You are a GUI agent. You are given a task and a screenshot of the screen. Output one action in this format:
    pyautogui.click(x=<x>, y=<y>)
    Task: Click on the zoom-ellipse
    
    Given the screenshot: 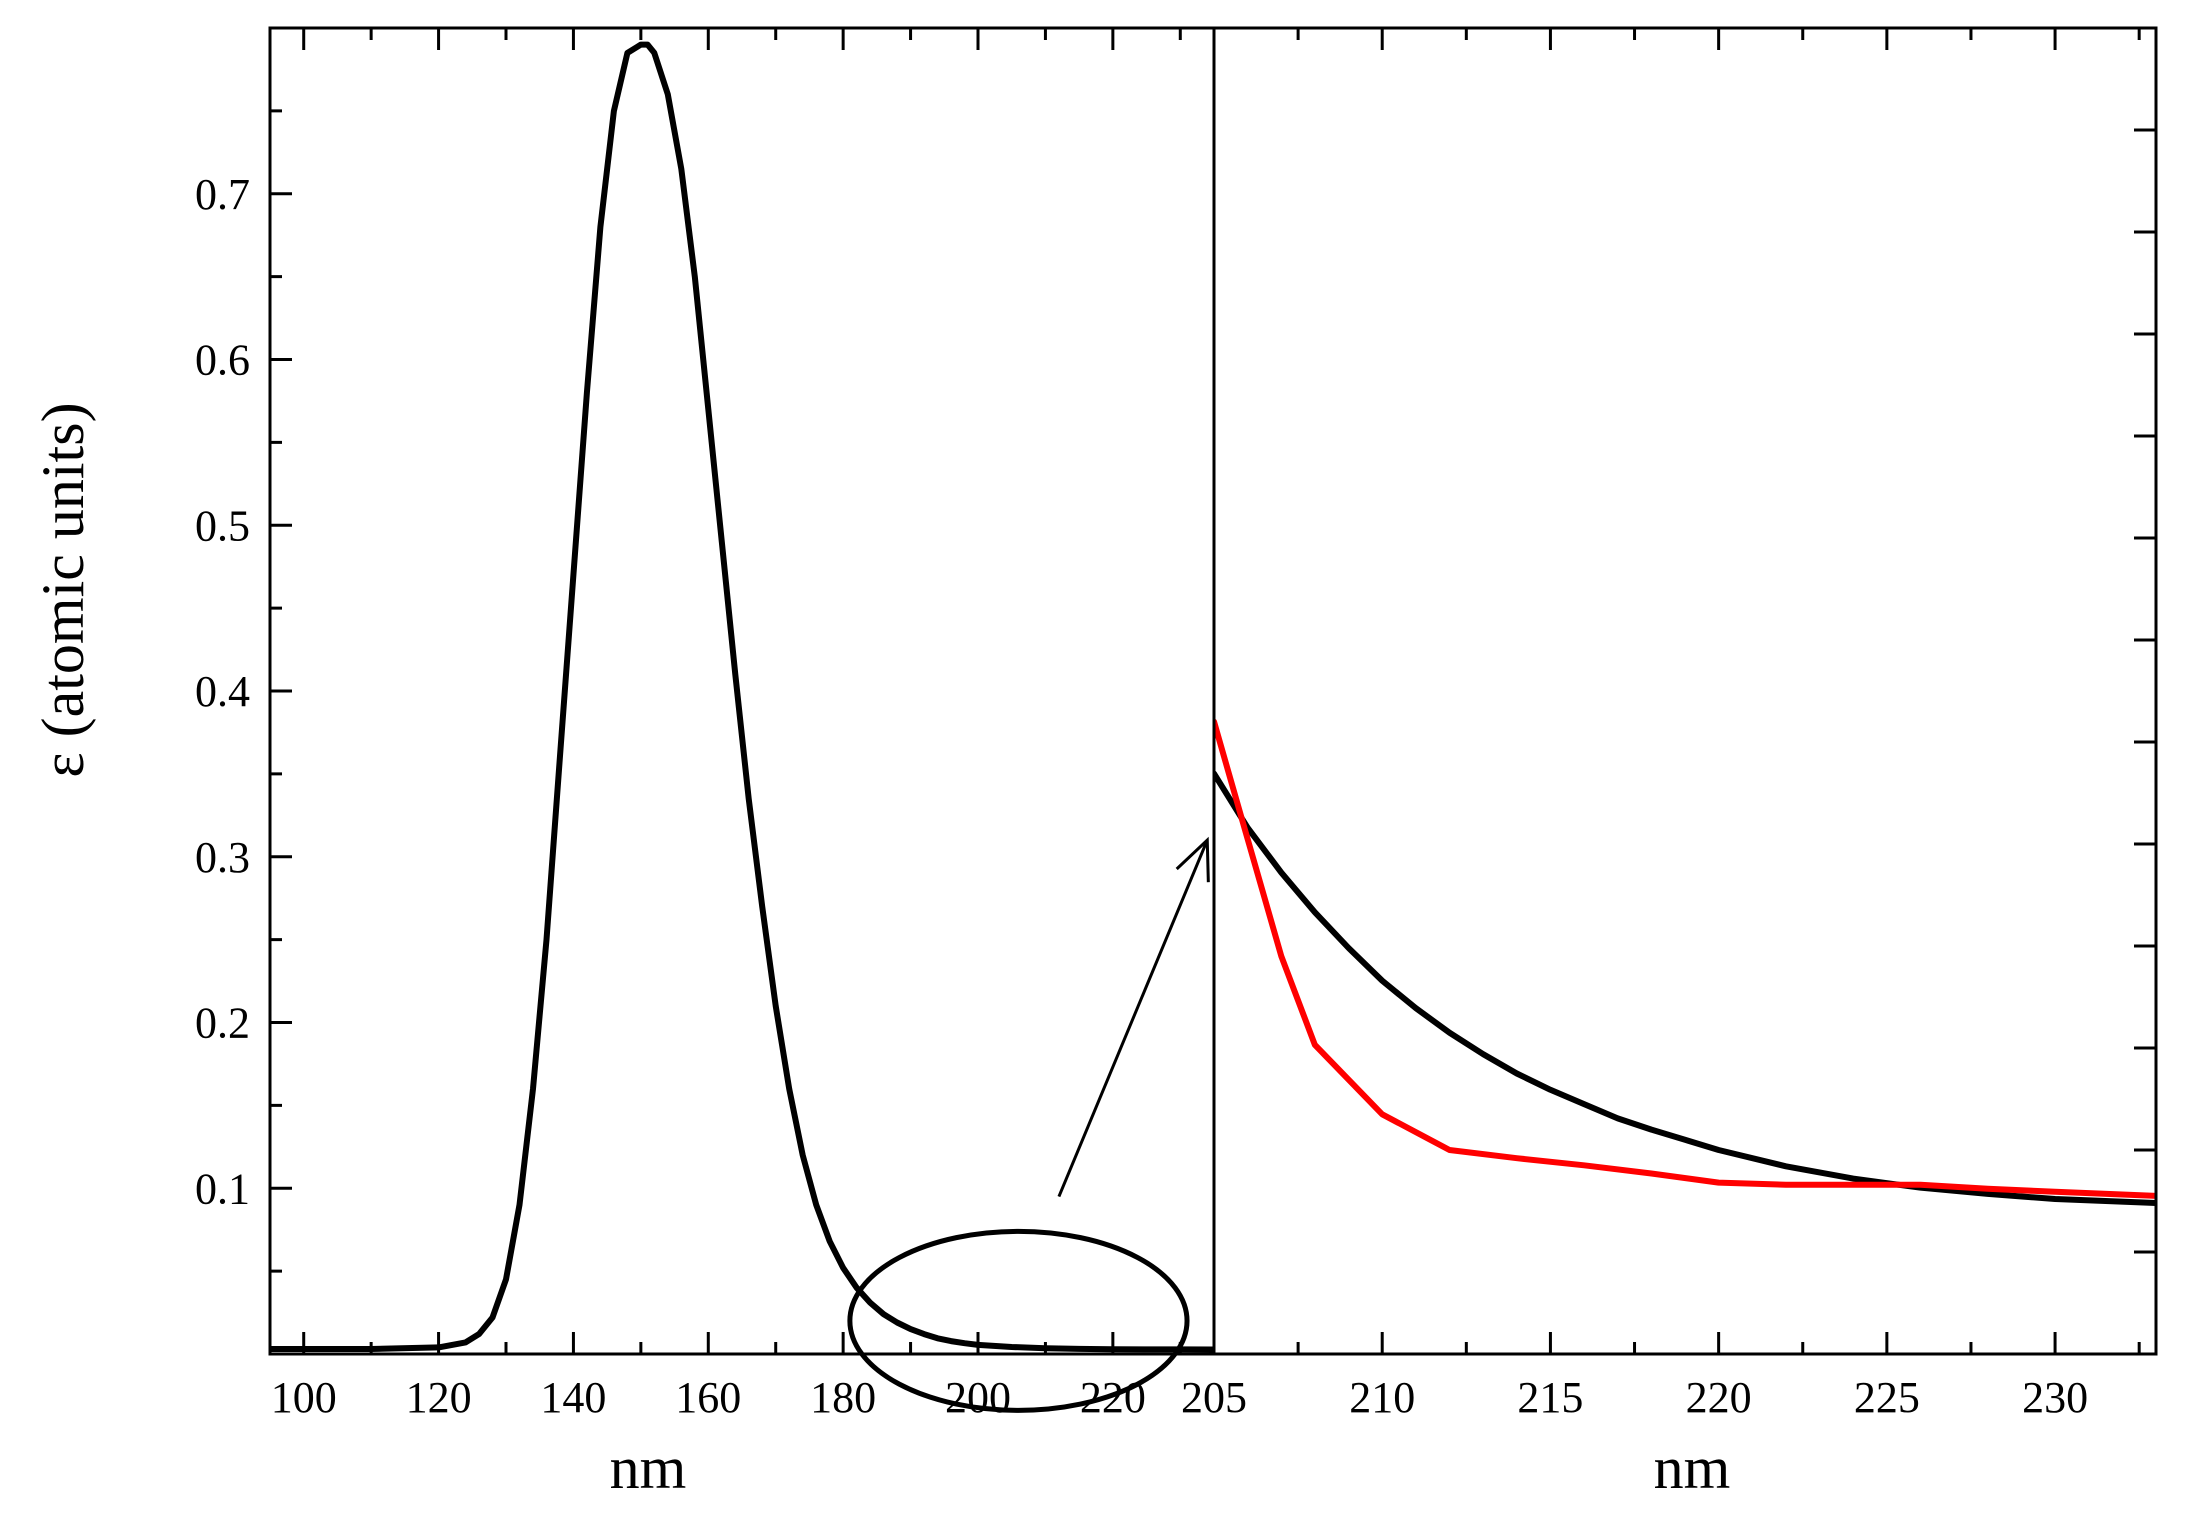 What is the action you would take?
    pyautogui.click(x=1018, y=1320)
    